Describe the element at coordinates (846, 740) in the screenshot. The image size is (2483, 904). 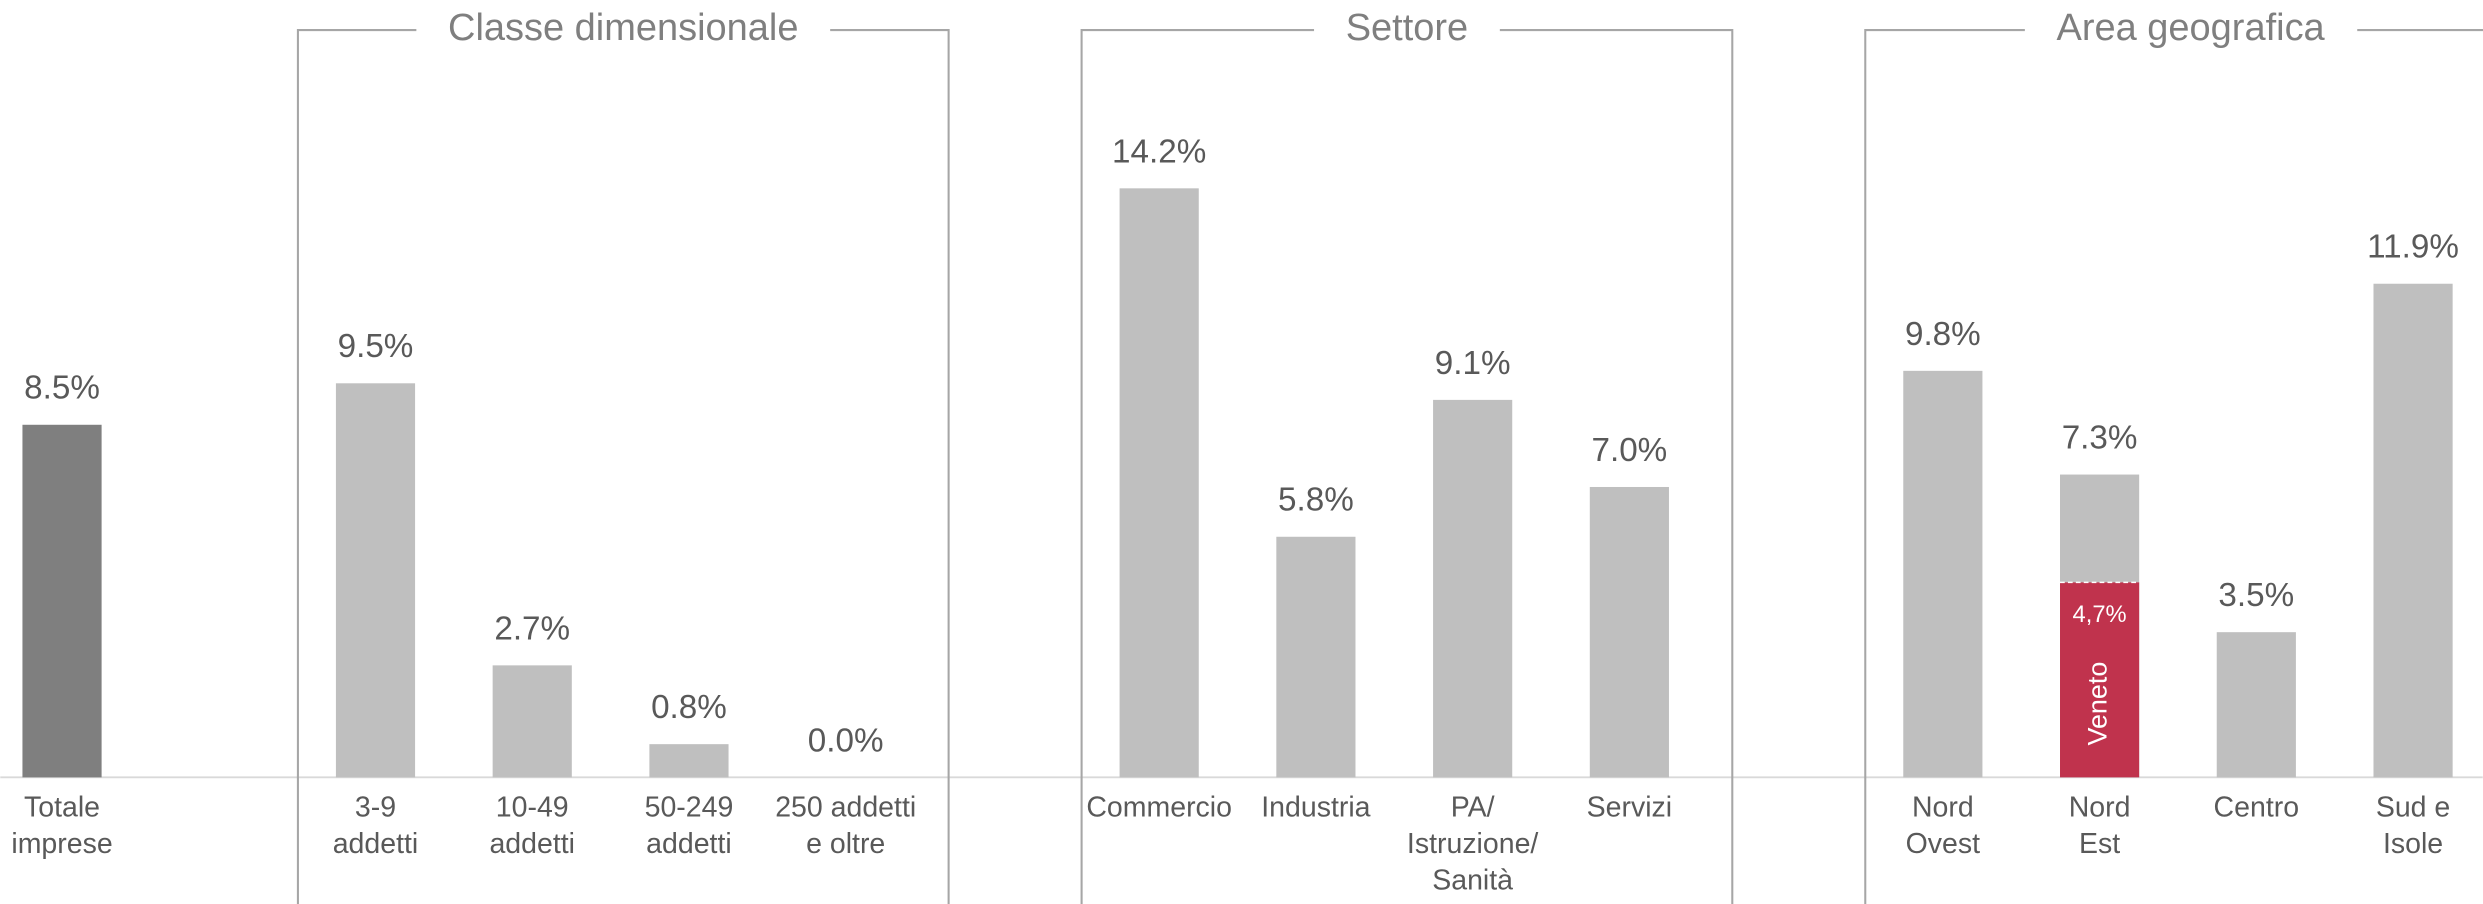
I see `value-label: 0.0%` at that location.